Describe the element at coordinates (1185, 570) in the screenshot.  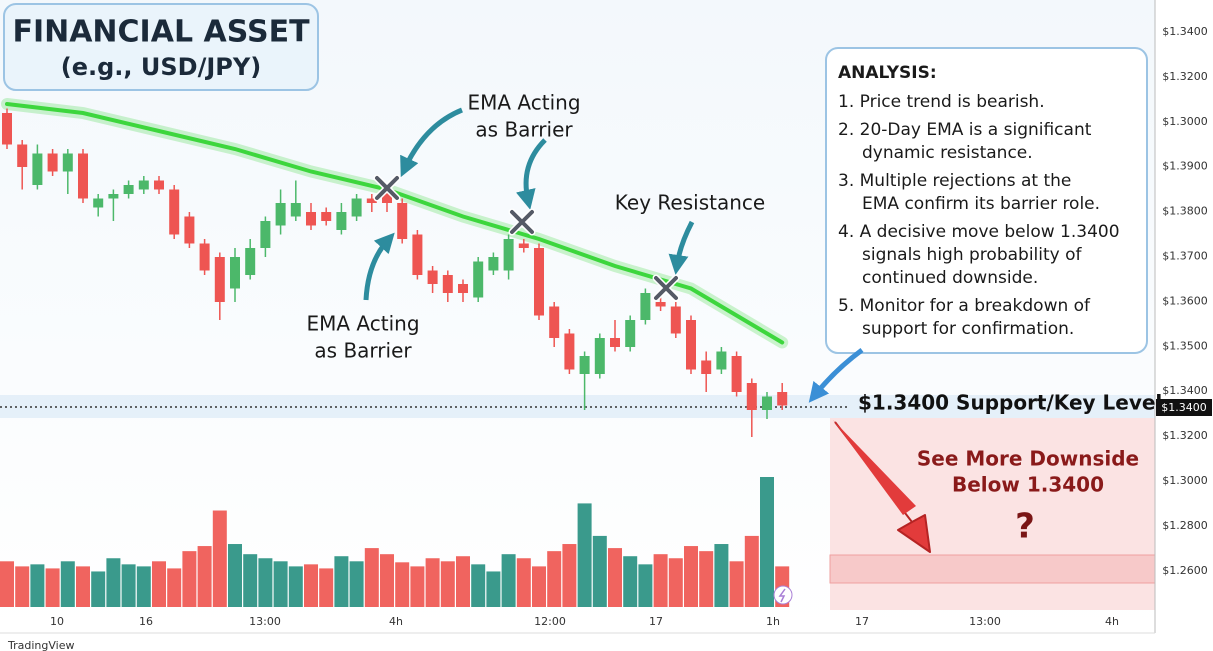
I see `y-tick-label: $1.2600` at that location.